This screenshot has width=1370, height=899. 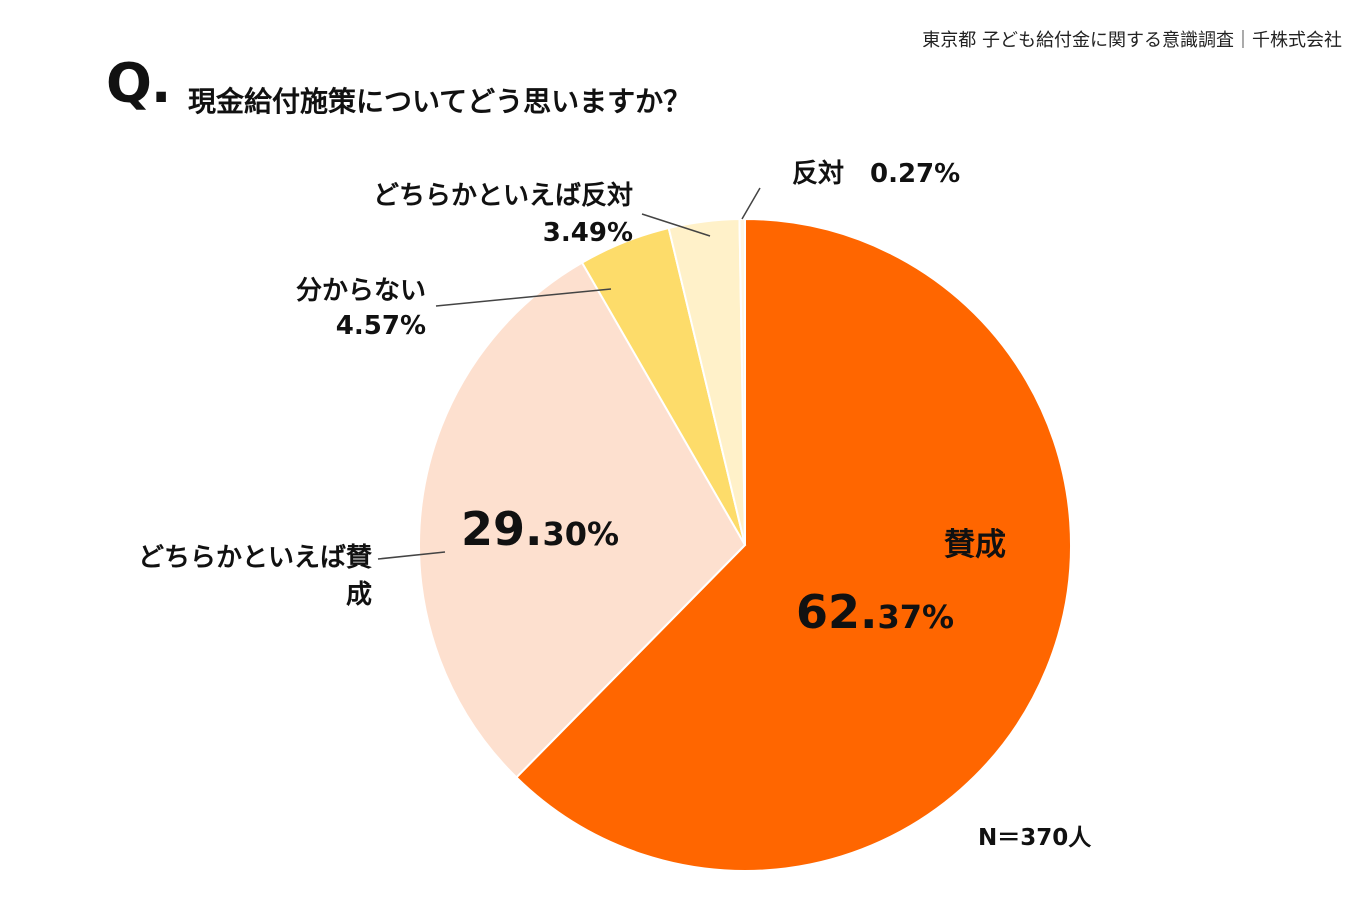 I want to click on chart-title: 現金給付施策についてどう思いますか？, so click(x=440, y=101).